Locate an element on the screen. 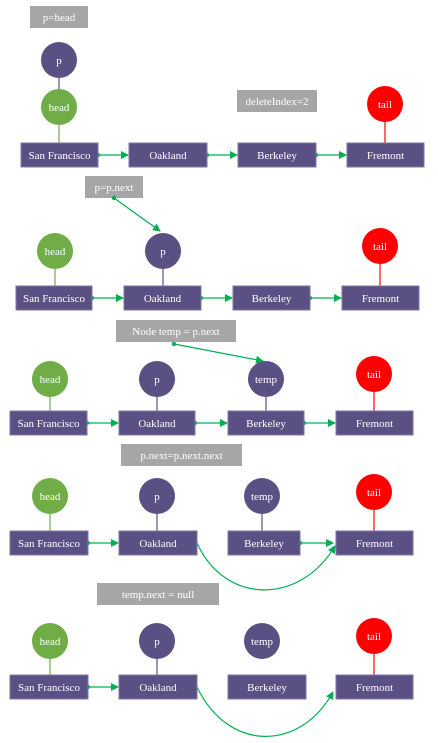  code-label: p=p.next is located at coordinates (114, 188).